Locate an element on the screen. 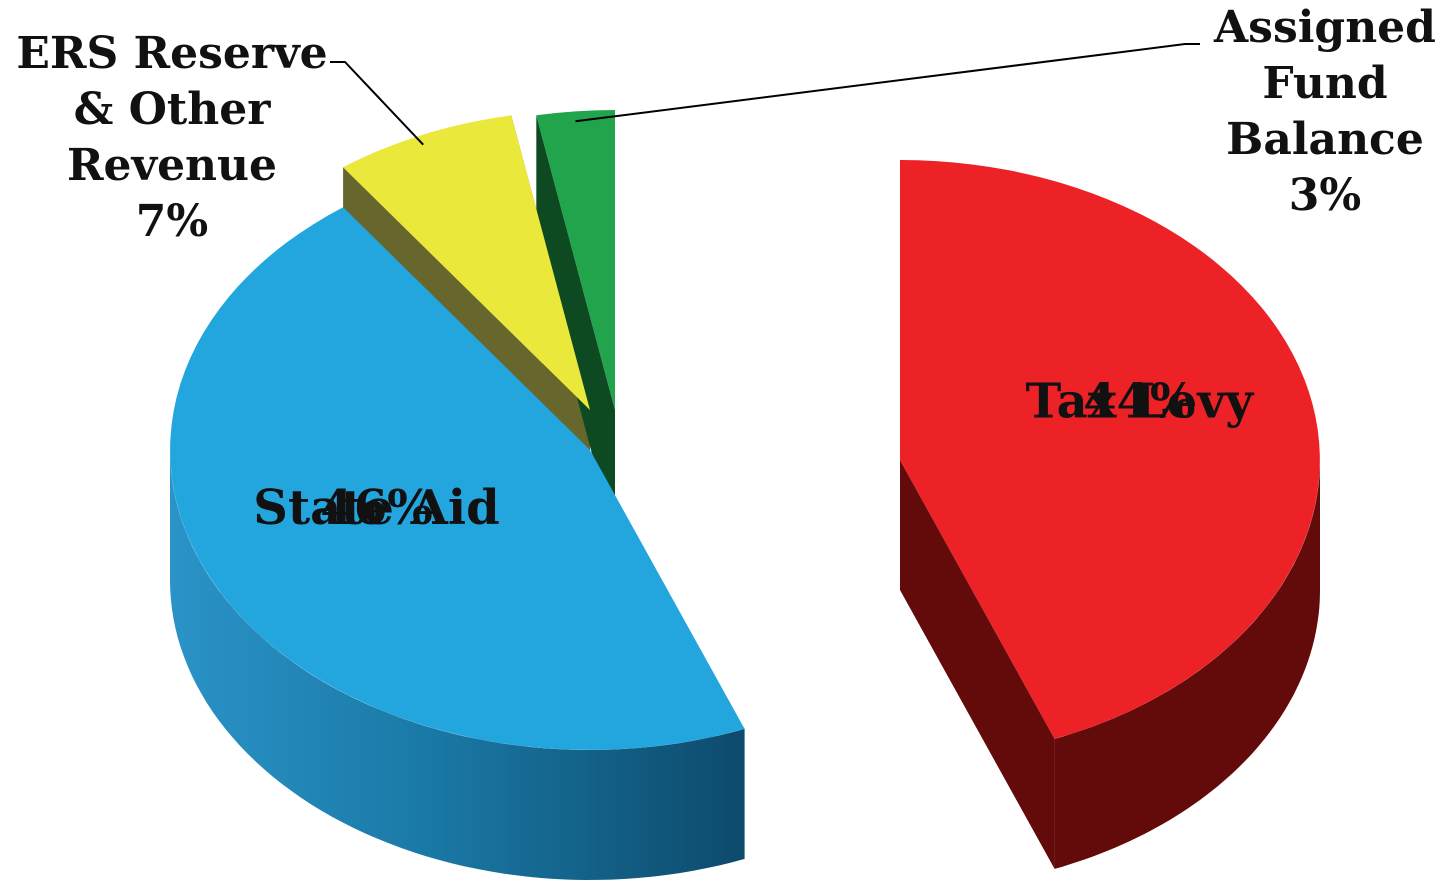  label-tax-levy-line-1: Tax Levy is located at coordinates (1140, 401).